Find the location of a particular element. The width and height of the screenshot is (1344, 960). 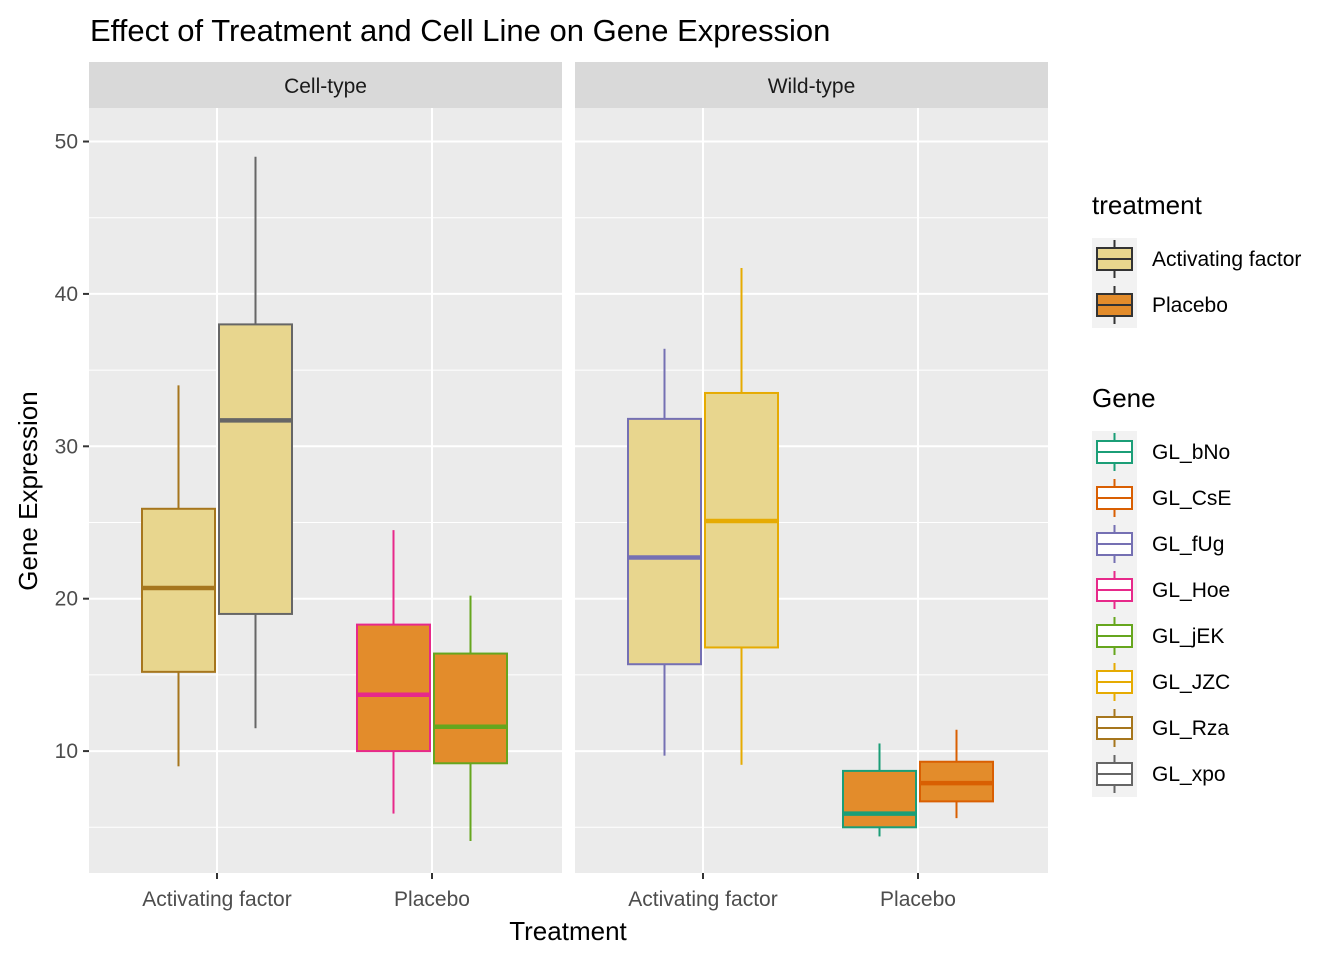

legend-item-label: GL_xpo is located at coordinates (1189, 774).